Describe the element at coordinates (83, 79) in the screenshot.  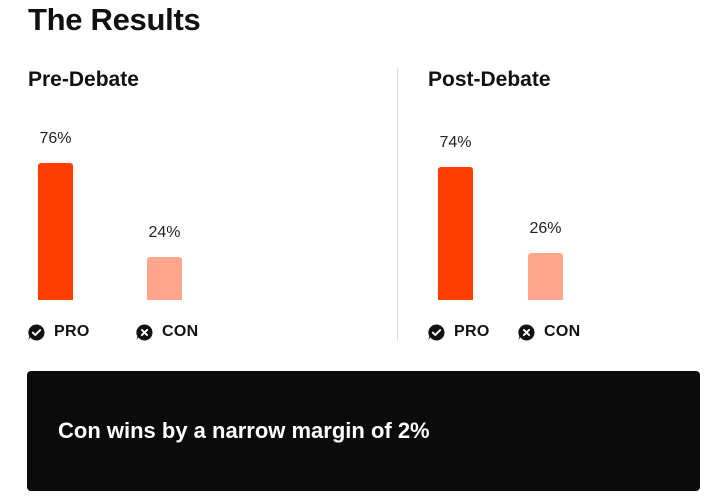
I see `pre-debate-title: Pre-Debate` at that location.